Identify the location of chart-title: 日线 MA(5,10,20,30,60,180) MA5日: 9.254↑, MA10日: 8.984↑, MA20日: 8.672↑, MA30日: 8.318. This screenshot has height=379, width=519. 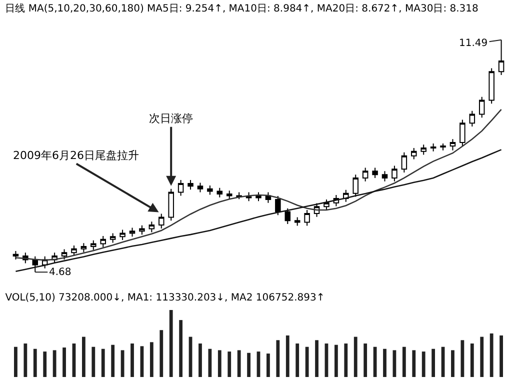
(241, 8).